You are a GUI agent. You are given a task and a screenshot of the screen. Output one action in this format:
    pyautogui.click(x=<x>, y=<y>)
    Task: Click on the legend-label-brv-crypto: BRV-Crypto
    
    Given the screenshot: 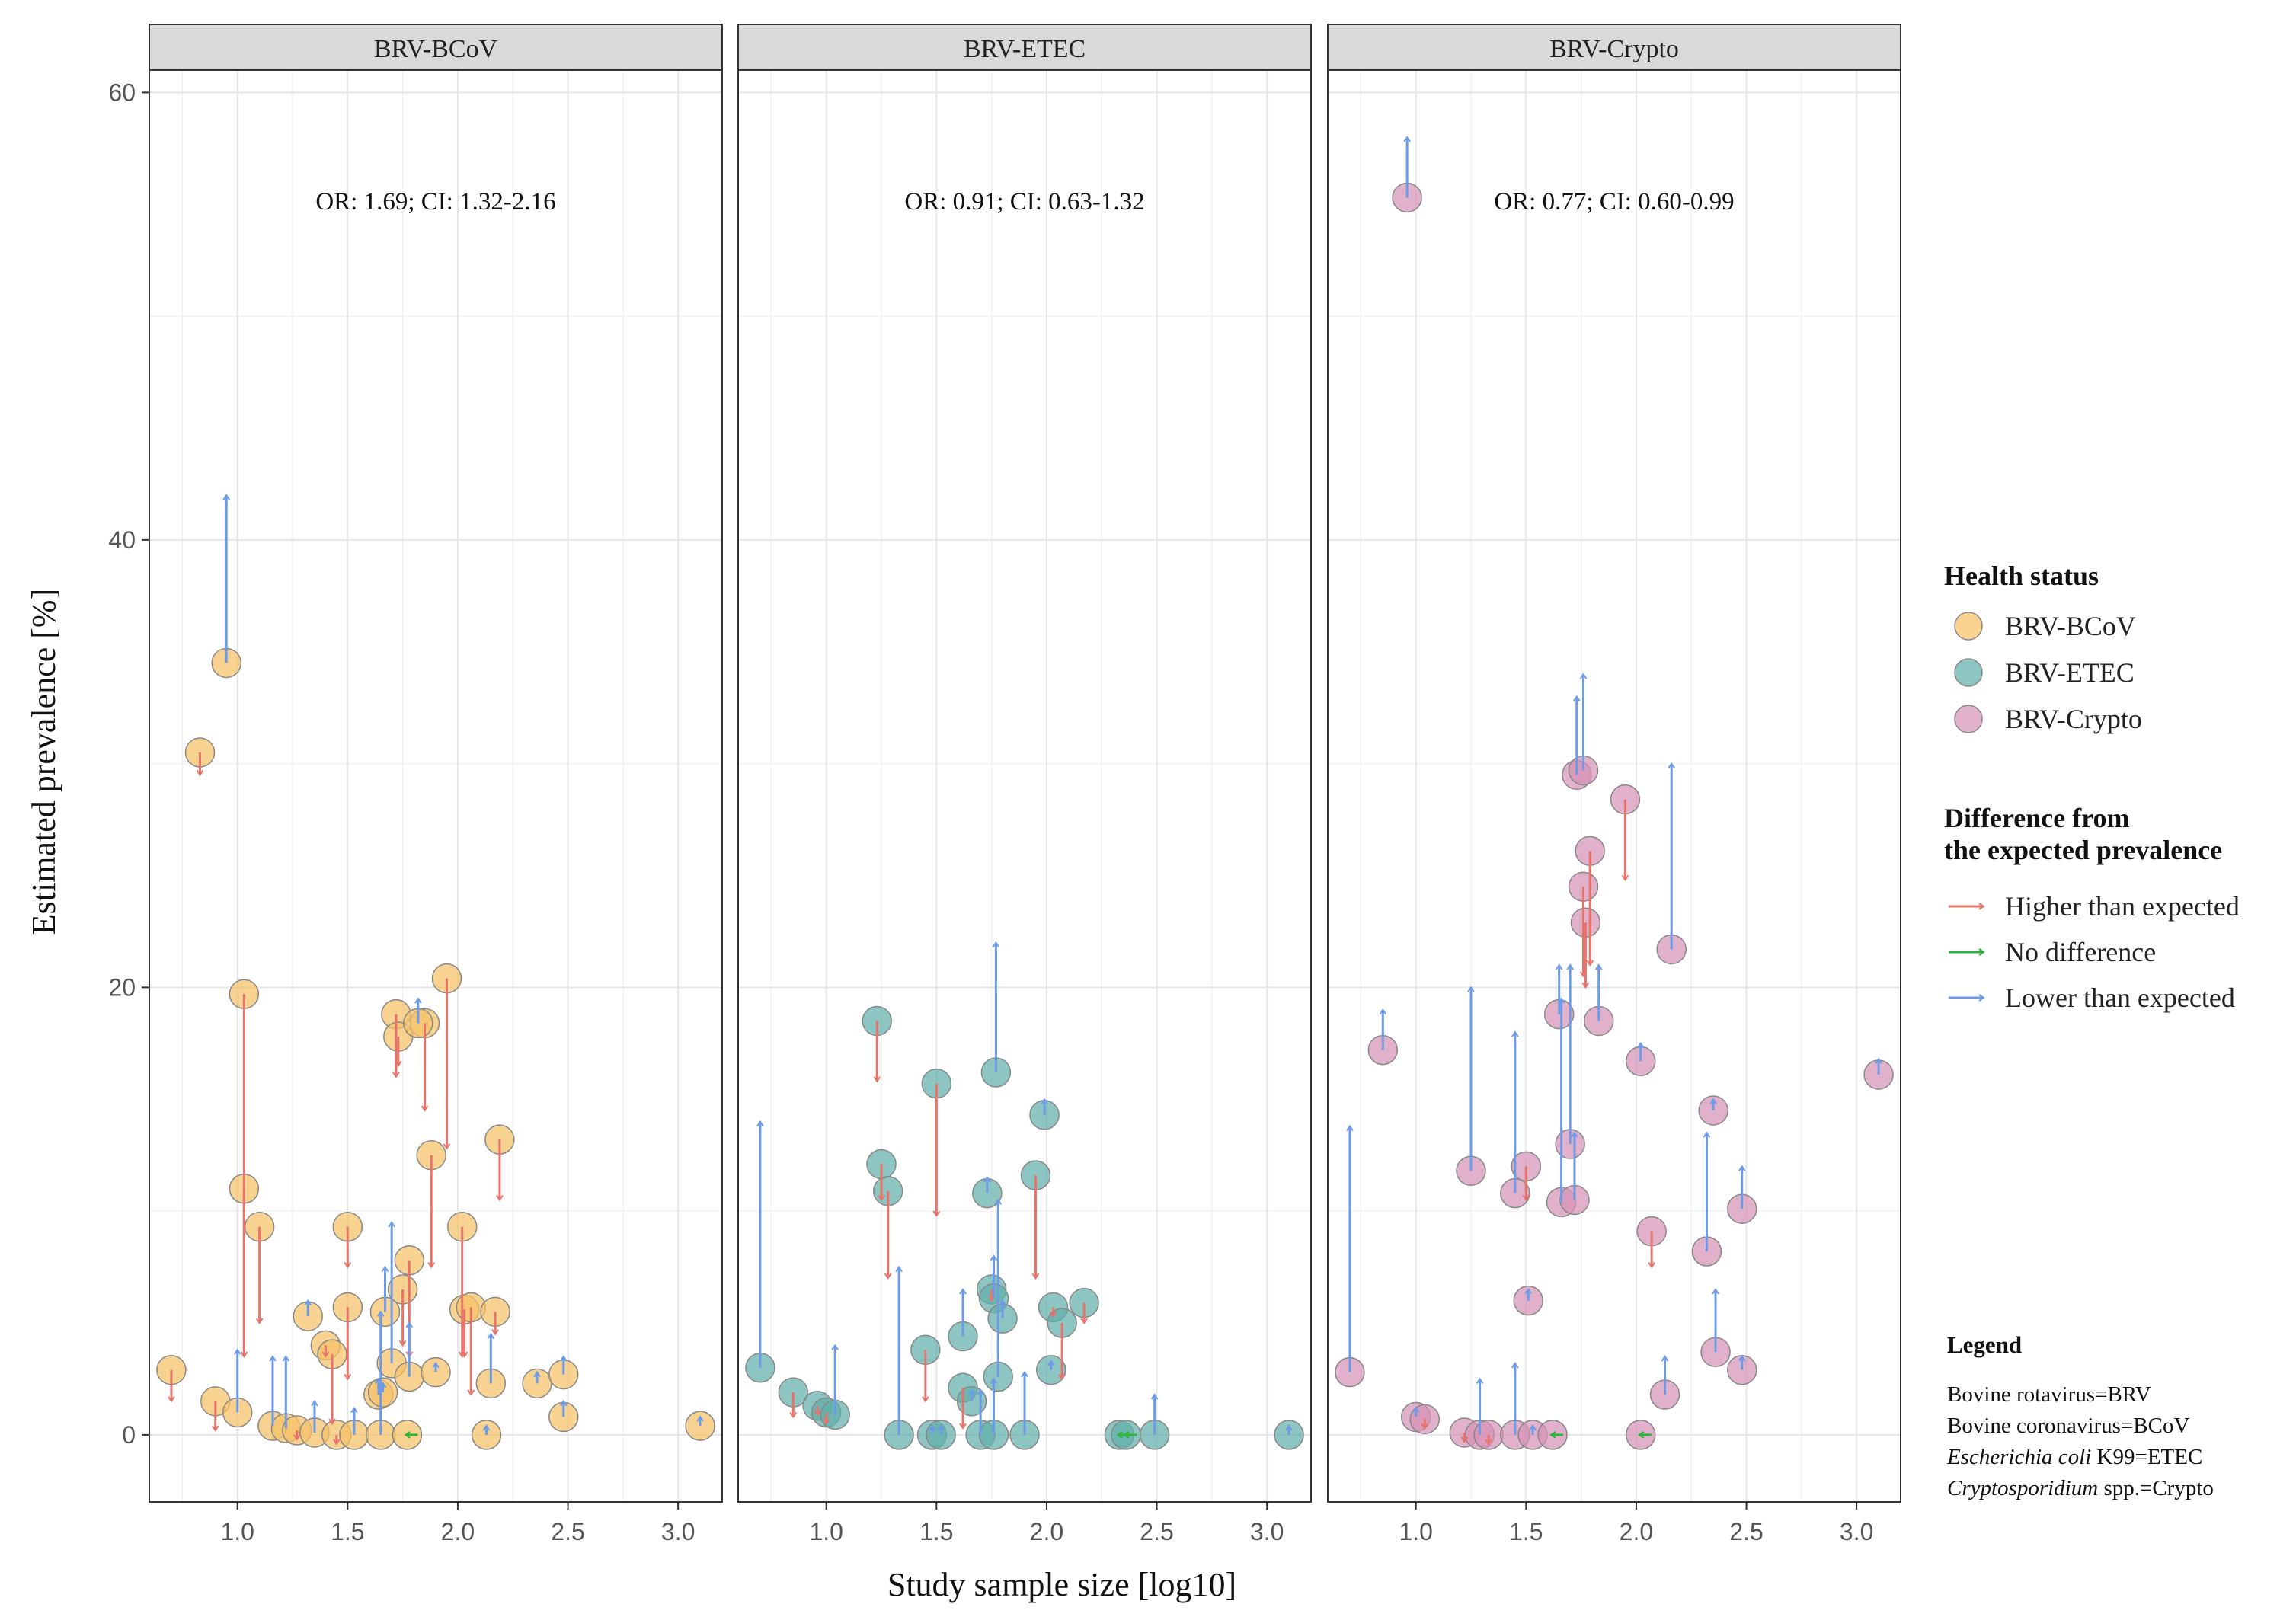 What is the action you would take?
    pyautogui.click(x=2073, y=719)
    